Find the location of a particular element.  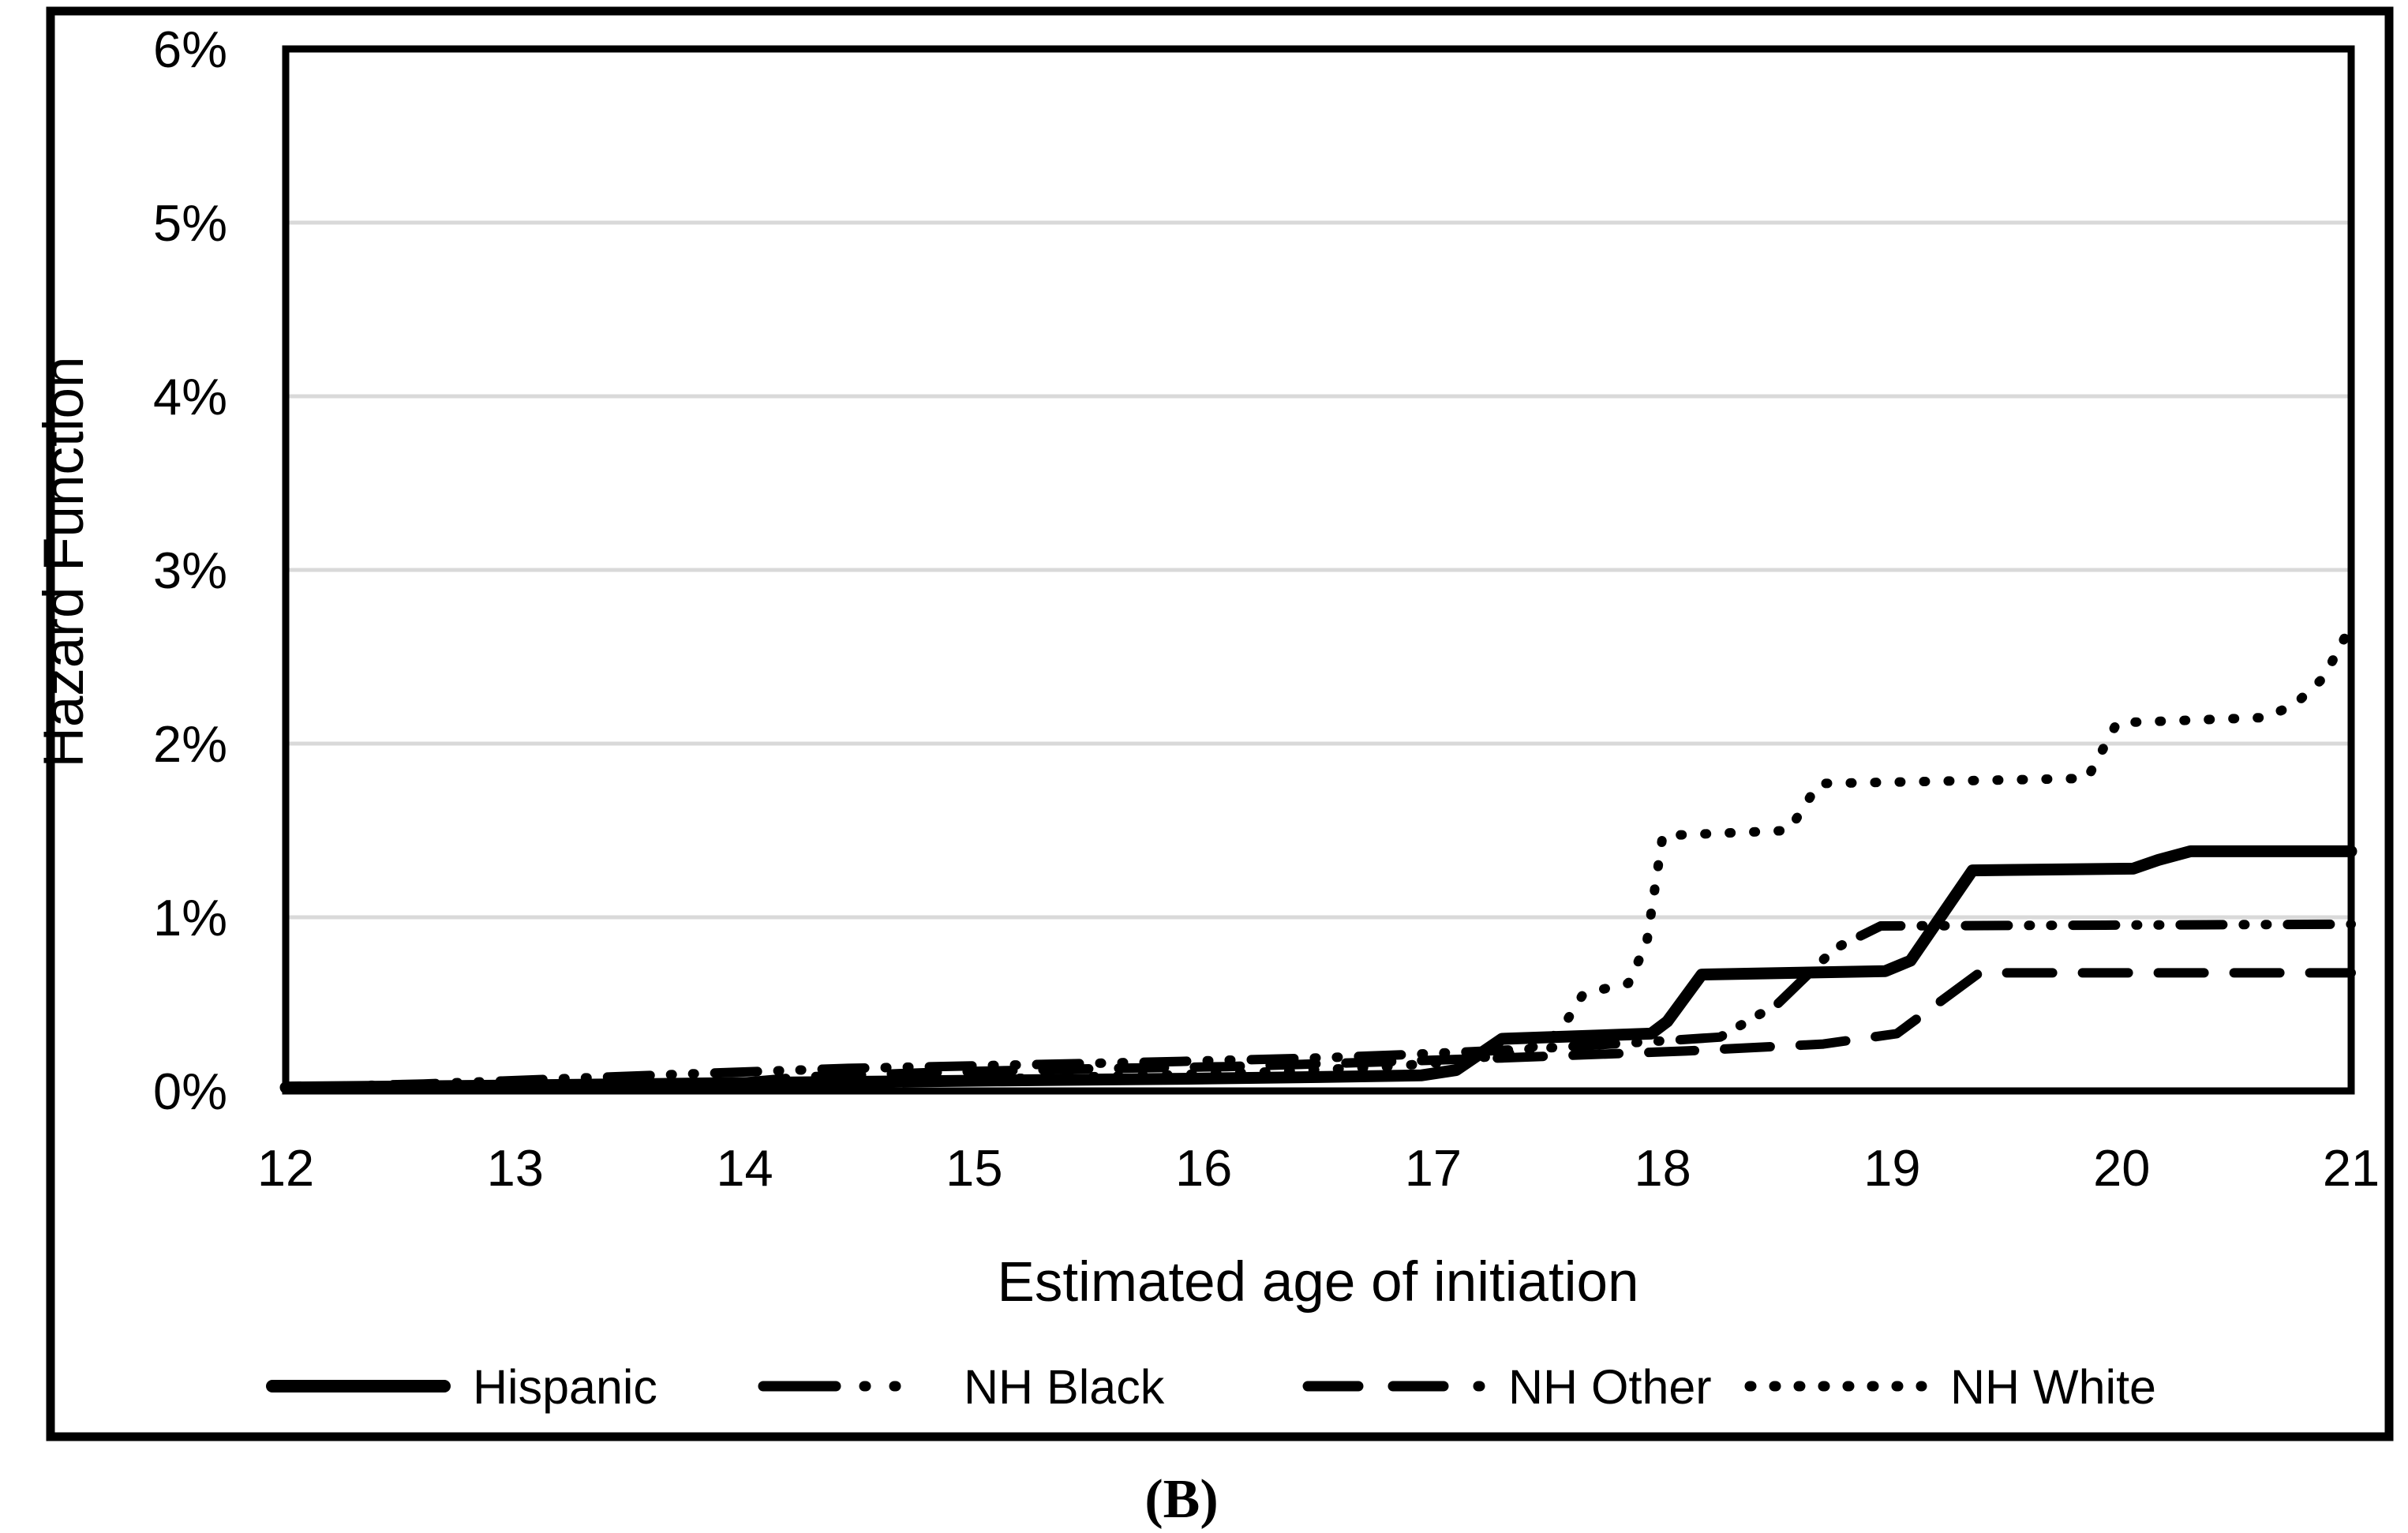

y-axis-tick-label: 0% is located at coordinates (190, 1092).